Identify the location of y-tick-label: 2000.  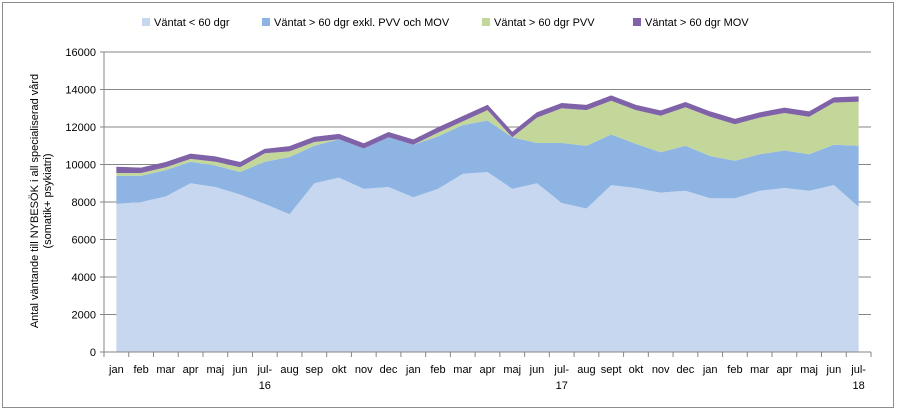
(84, 316).